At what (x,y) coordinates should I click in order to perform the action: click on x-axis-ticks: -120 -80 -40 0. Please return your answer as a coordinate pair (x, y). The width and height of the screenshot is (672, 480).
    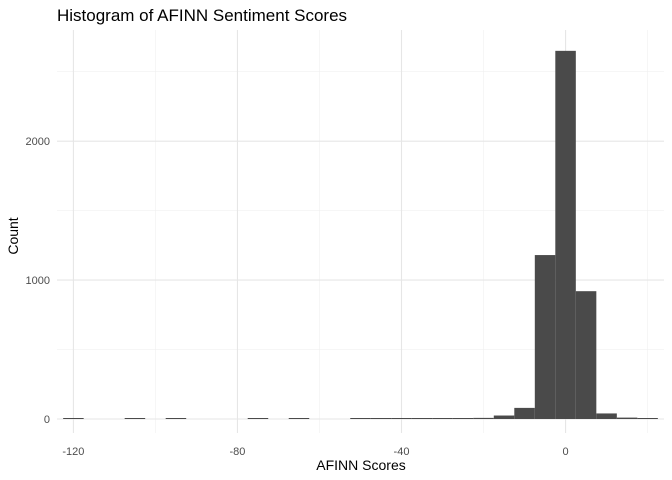
    Looking at the image, I should click on (315, 452).